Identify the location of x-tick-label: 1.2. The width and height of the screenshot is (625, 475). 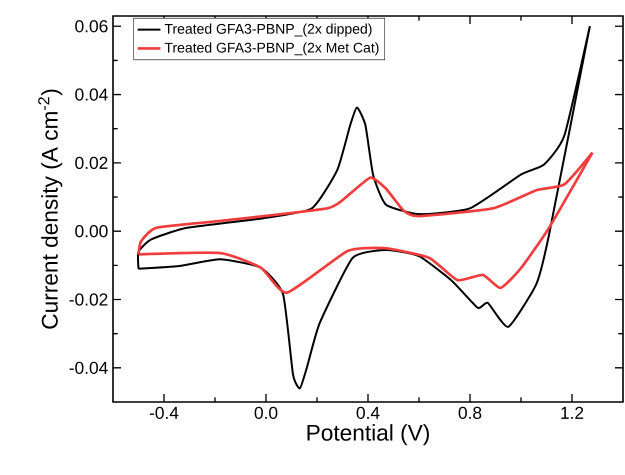
(572, 412).